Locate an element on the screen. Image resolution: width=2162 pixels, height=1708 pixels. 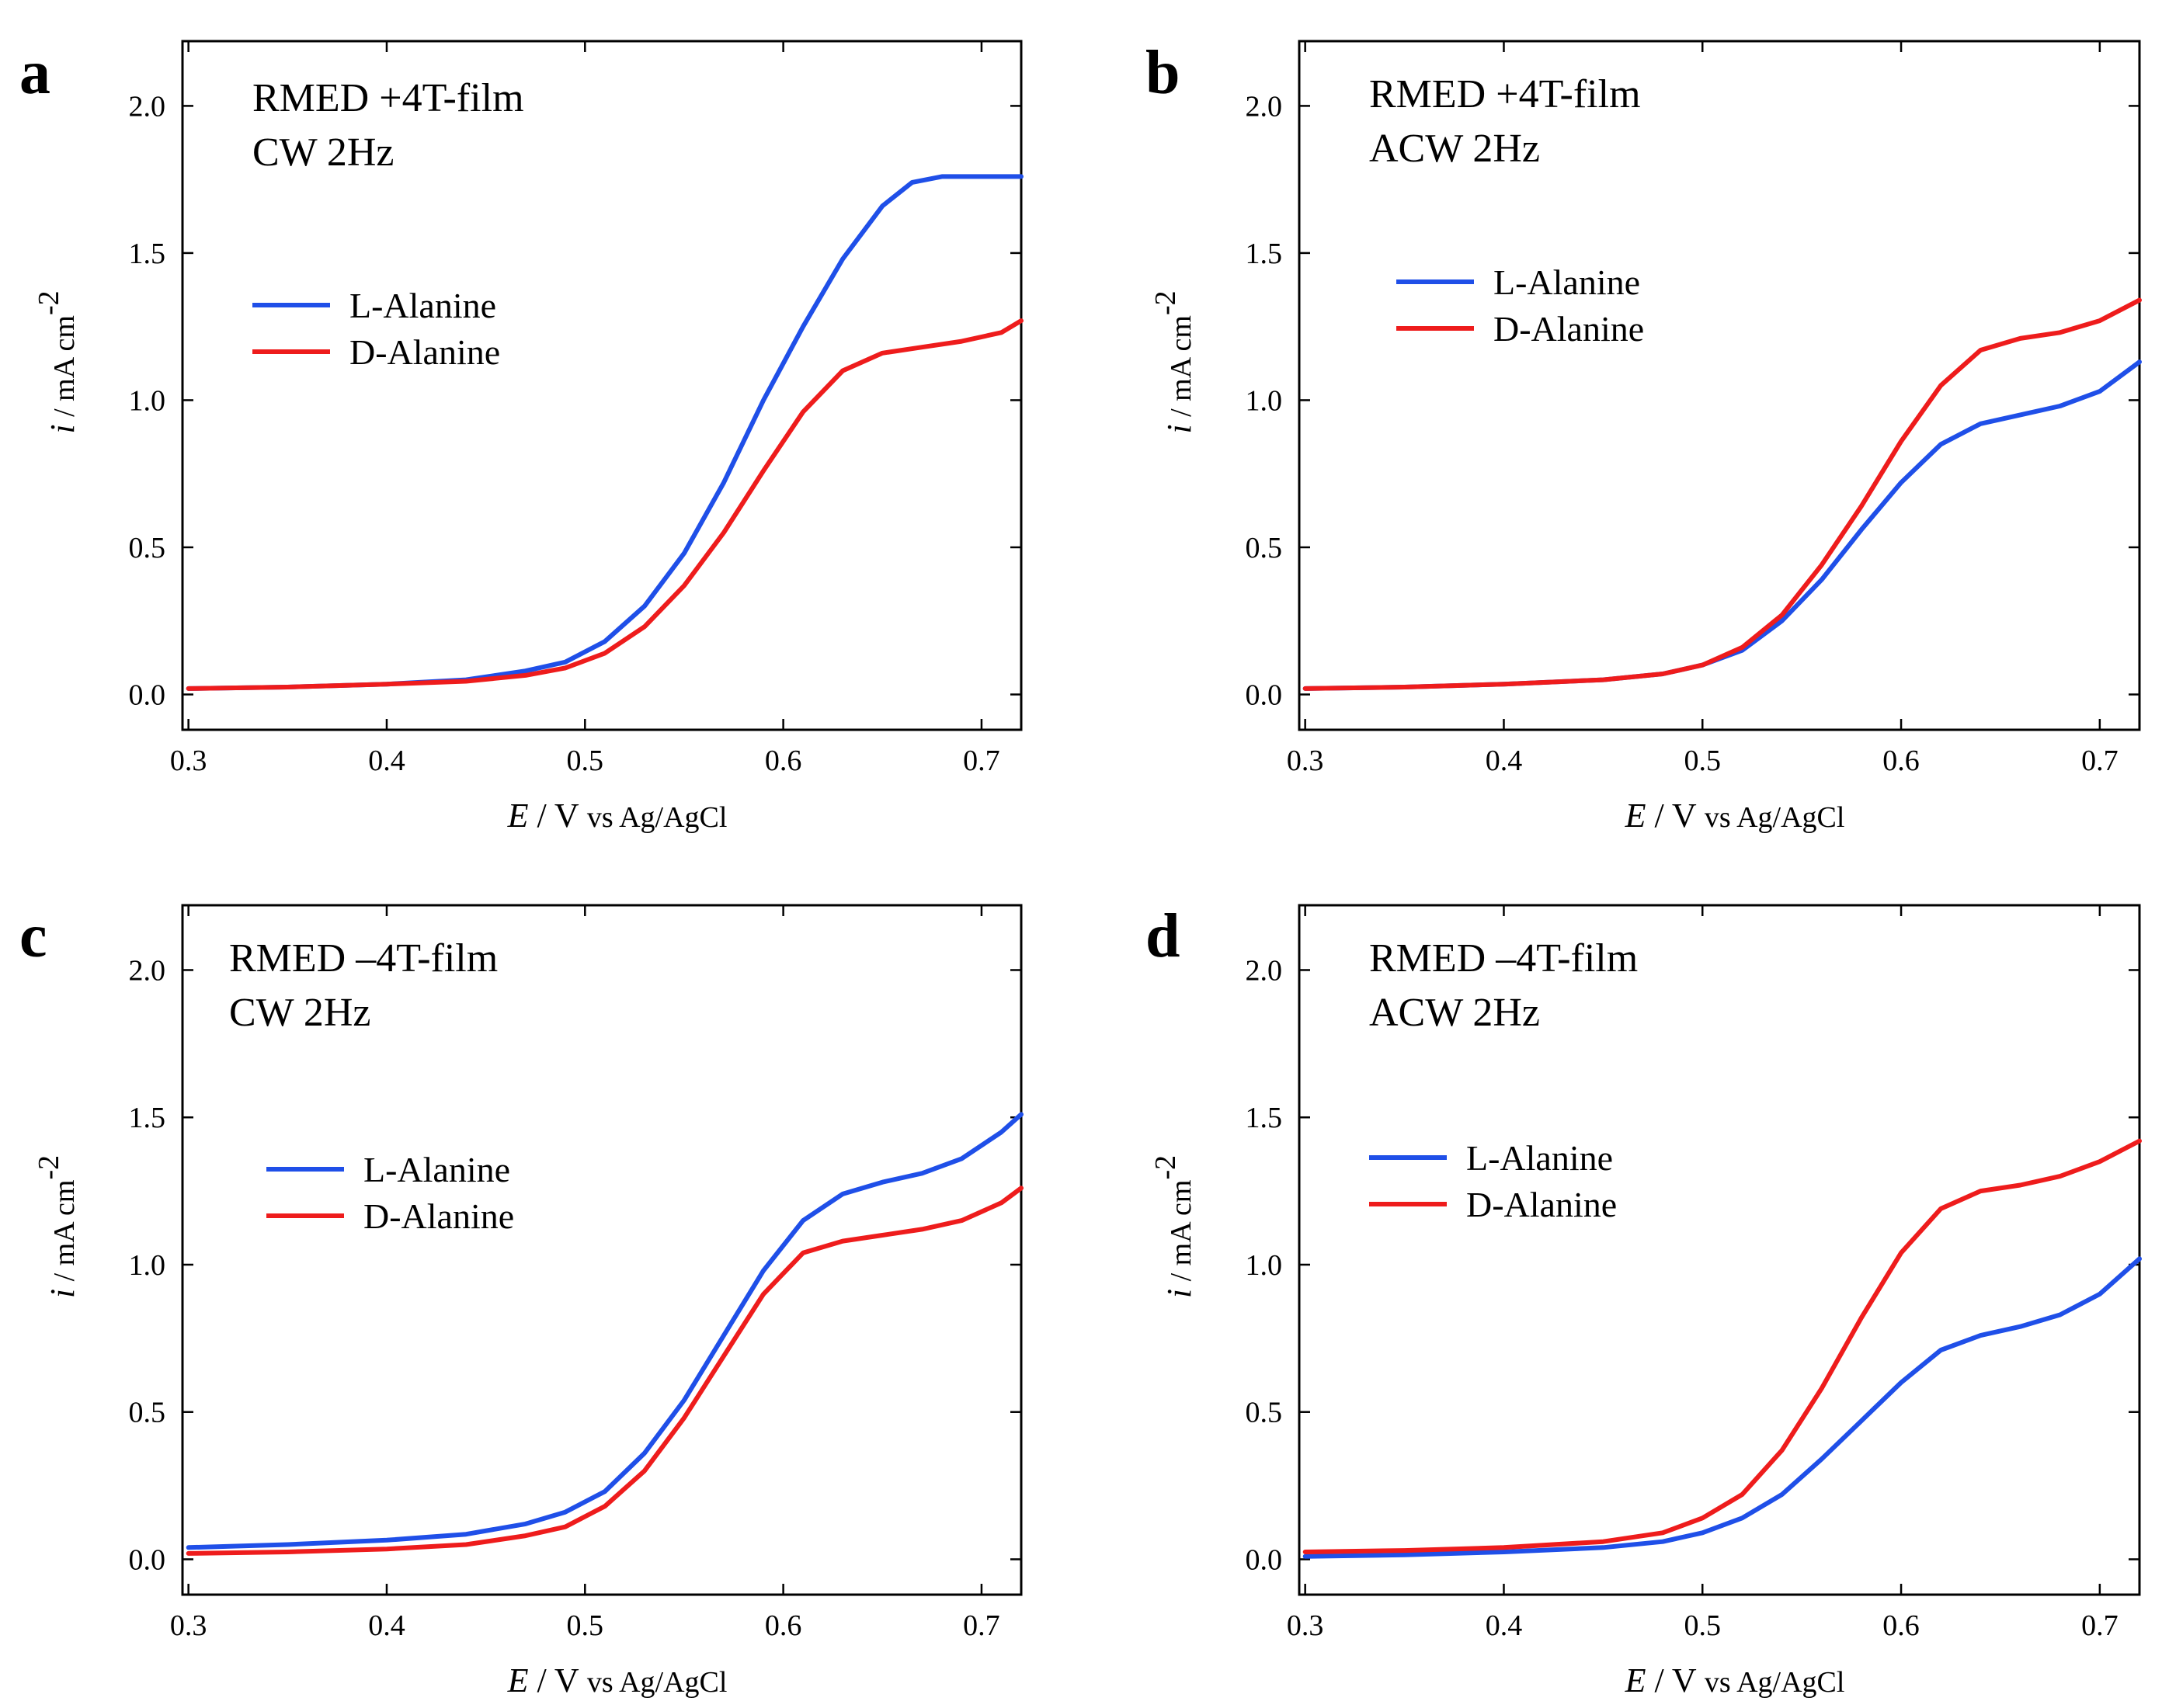
panel-letter: c is located at coordinates (33, 936).